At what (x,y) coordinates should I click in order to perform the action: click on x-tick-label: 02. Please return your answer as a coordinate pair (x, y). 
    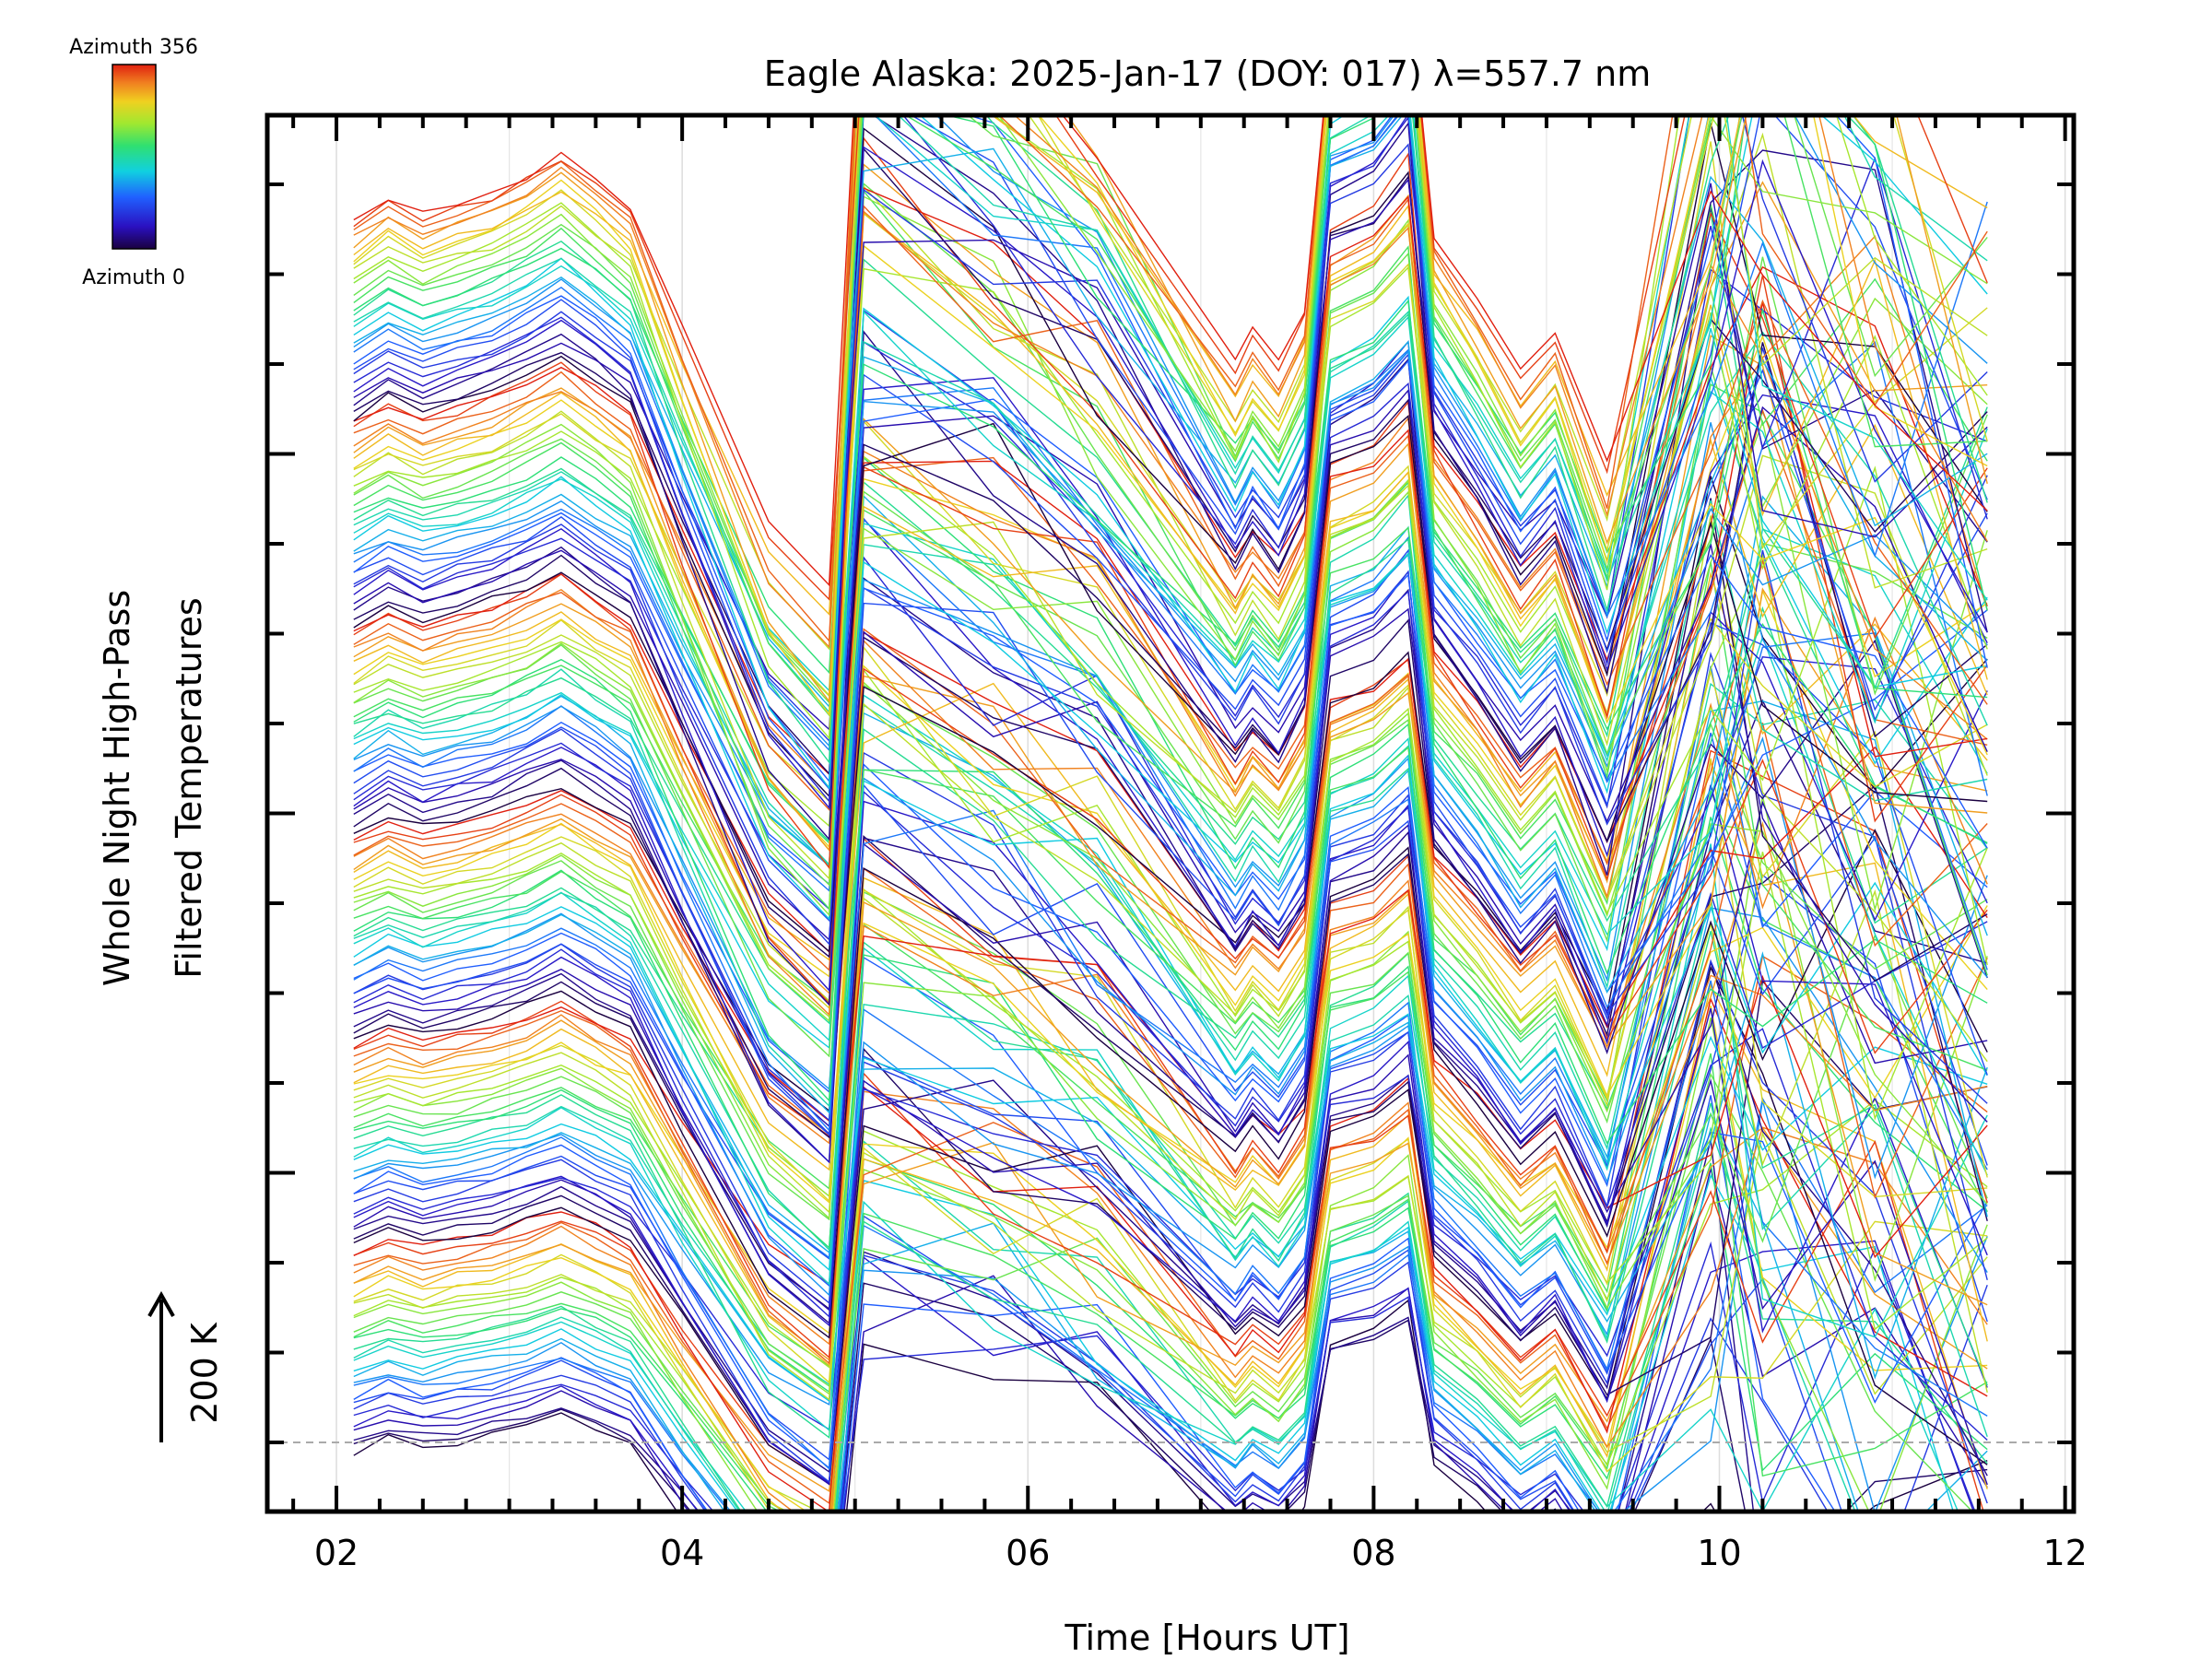
    Looking at the image, I should click on (336, 1553).